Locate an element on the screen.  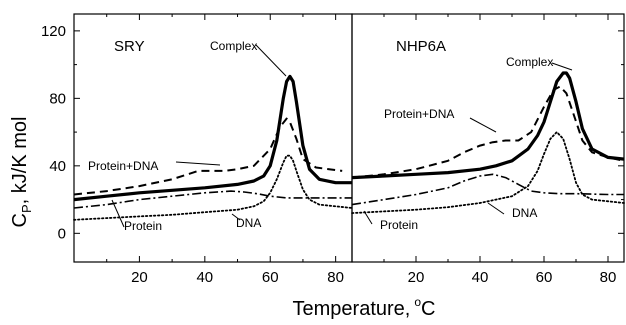
x-axis-title-main: Temperature, is located at coordinates (352, 309).